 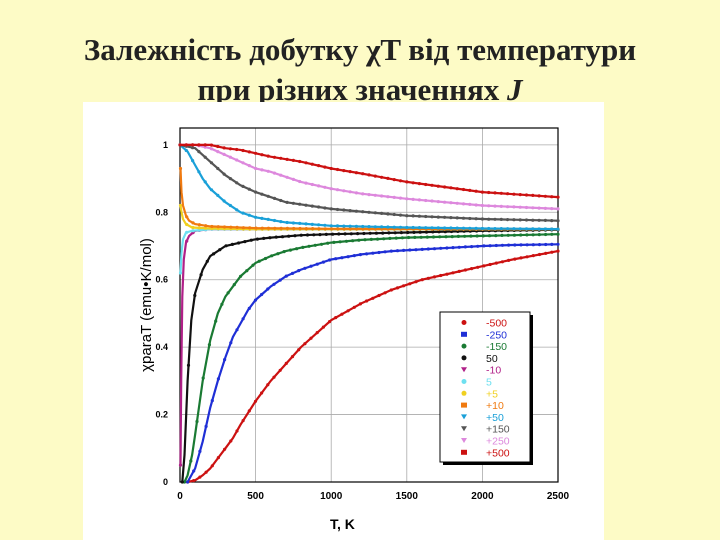 What do you see at coordinates (360, 90) in the screenshot?
I see `title-line-2: при різних значеннях J` at bounding box center [360, 90].